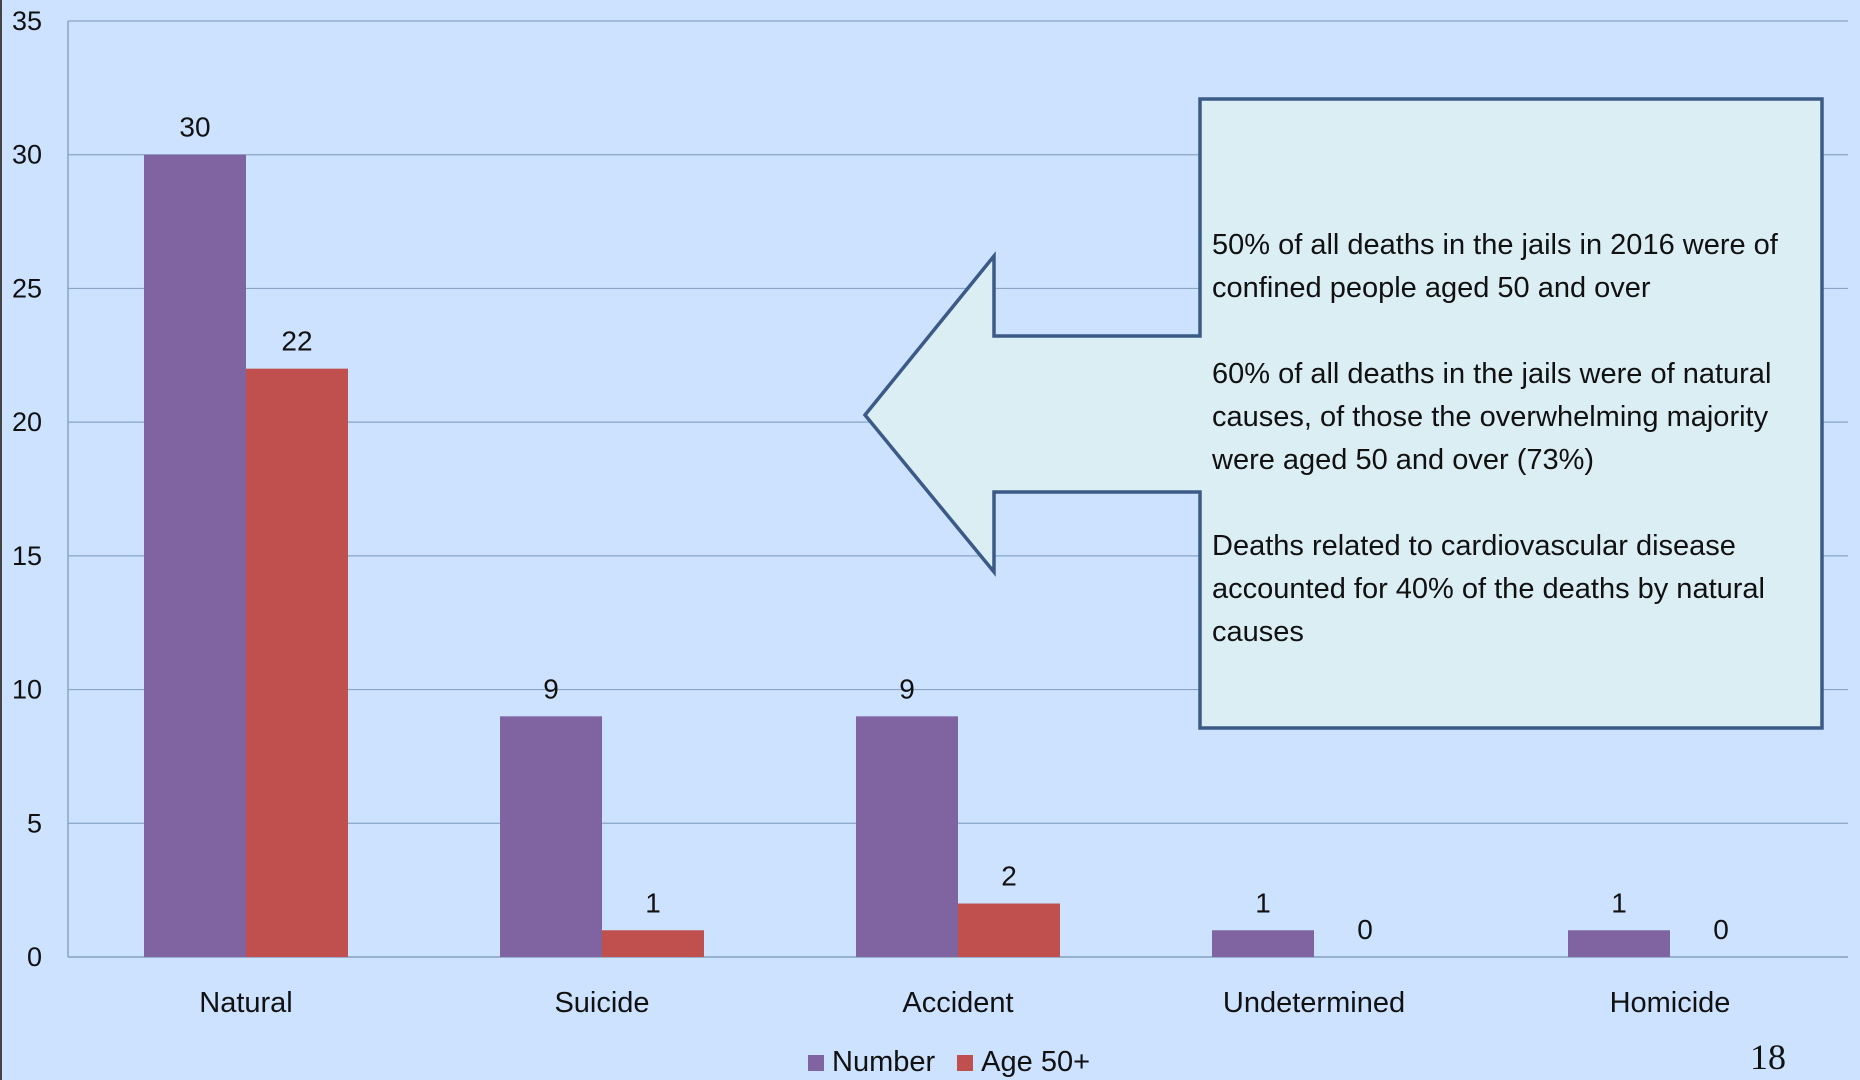  What do you see at coordinates (1721, 929) in the screenshot?
I see `data-label-age-50-homicide: 0` at bounding box center [1721, 929].